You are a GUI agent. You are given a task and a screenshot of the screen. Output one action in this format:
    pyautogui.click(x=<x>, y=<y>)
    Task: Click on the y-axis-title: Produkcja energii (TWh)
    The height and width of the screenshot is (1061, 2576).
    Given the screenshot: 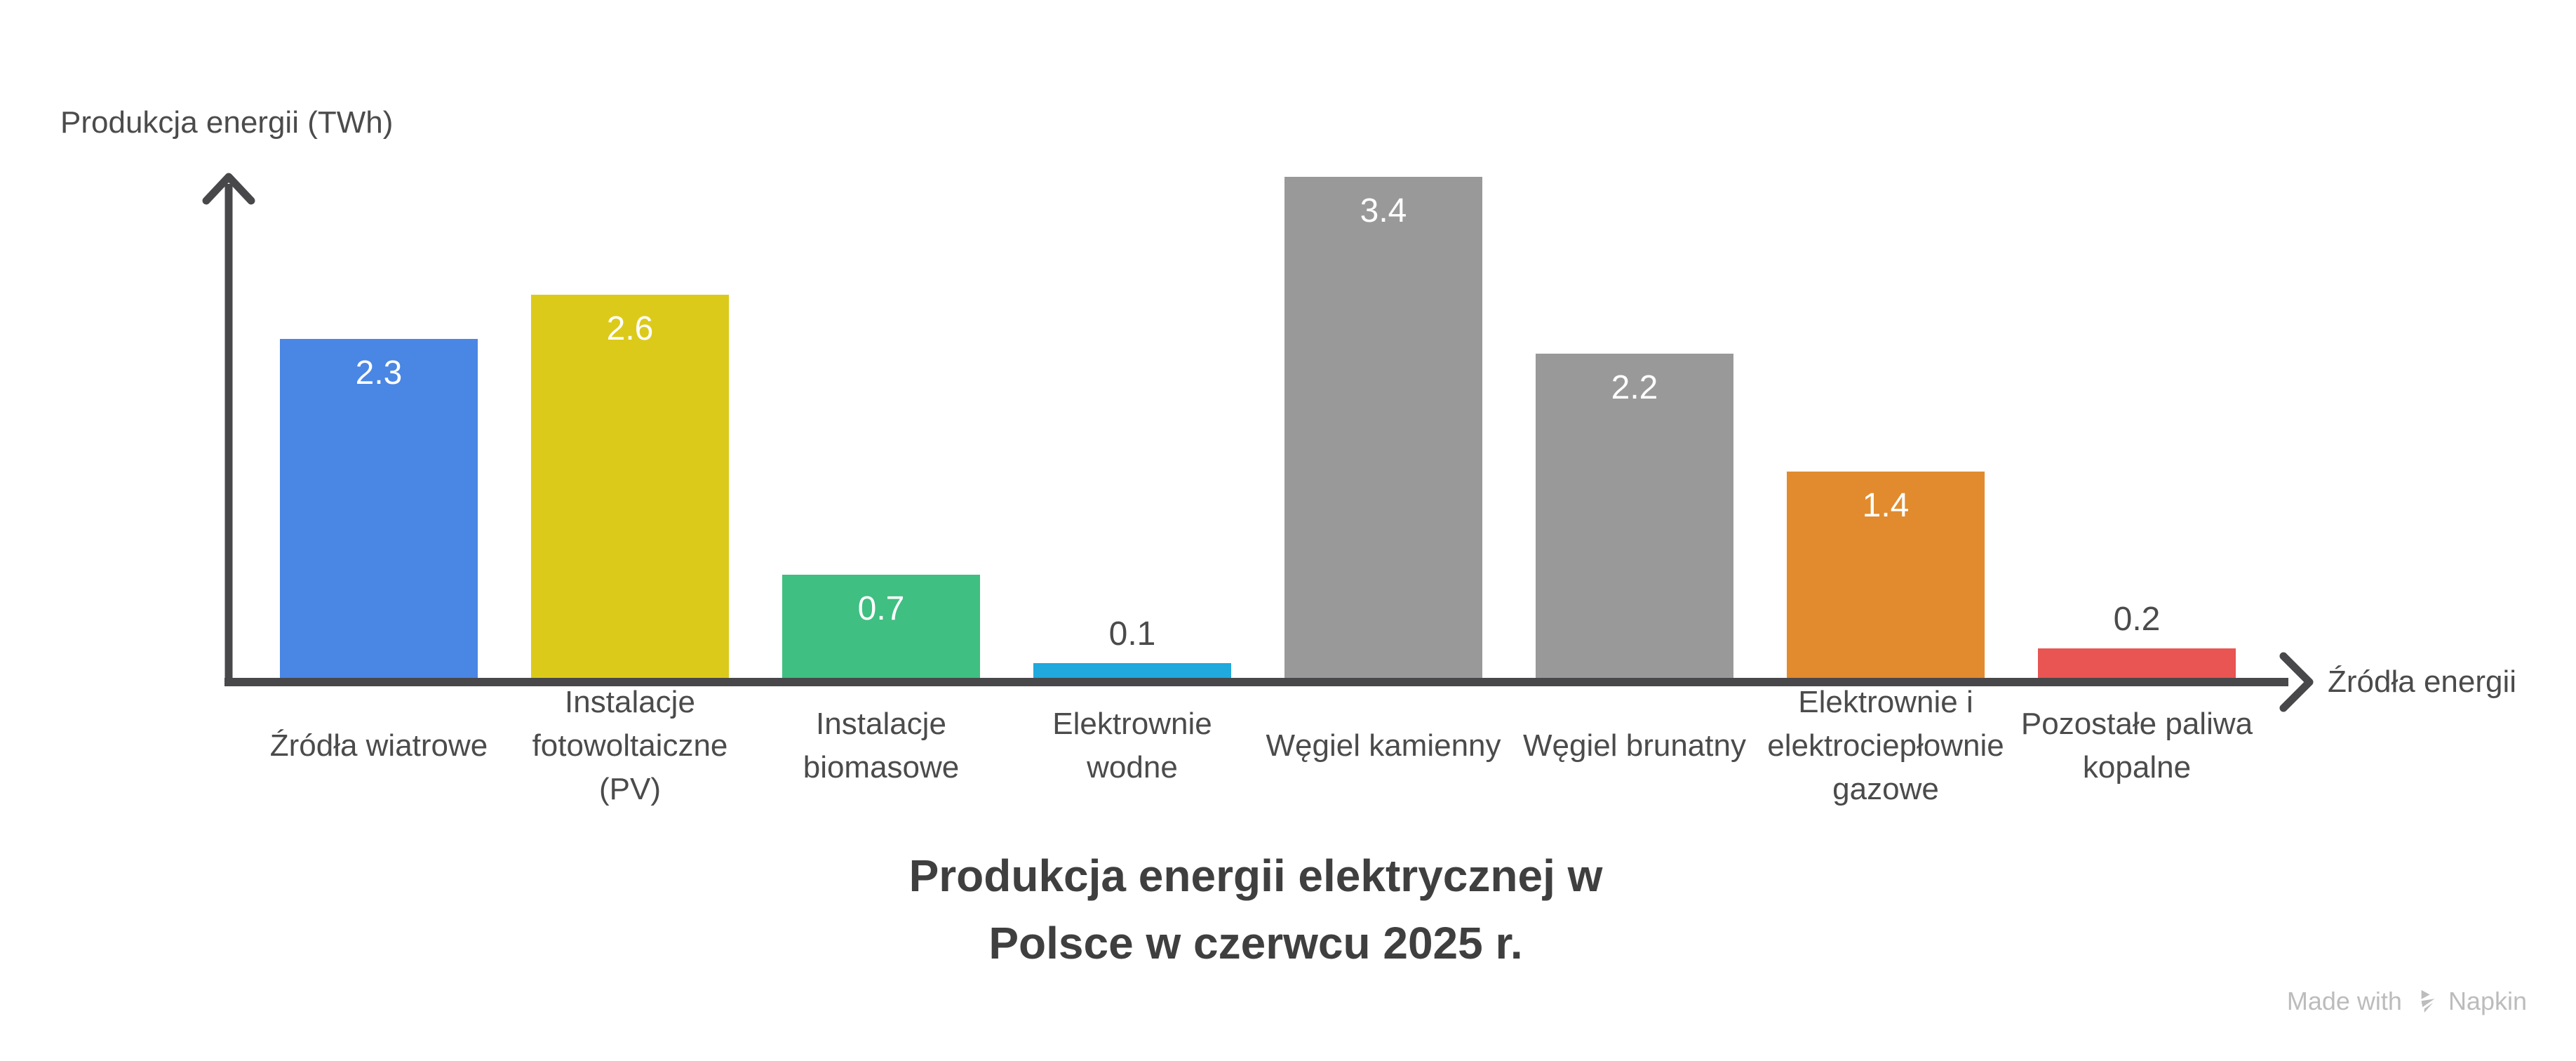 What is the action you would take?
    pyautogui.click(x=227, y=123)
    